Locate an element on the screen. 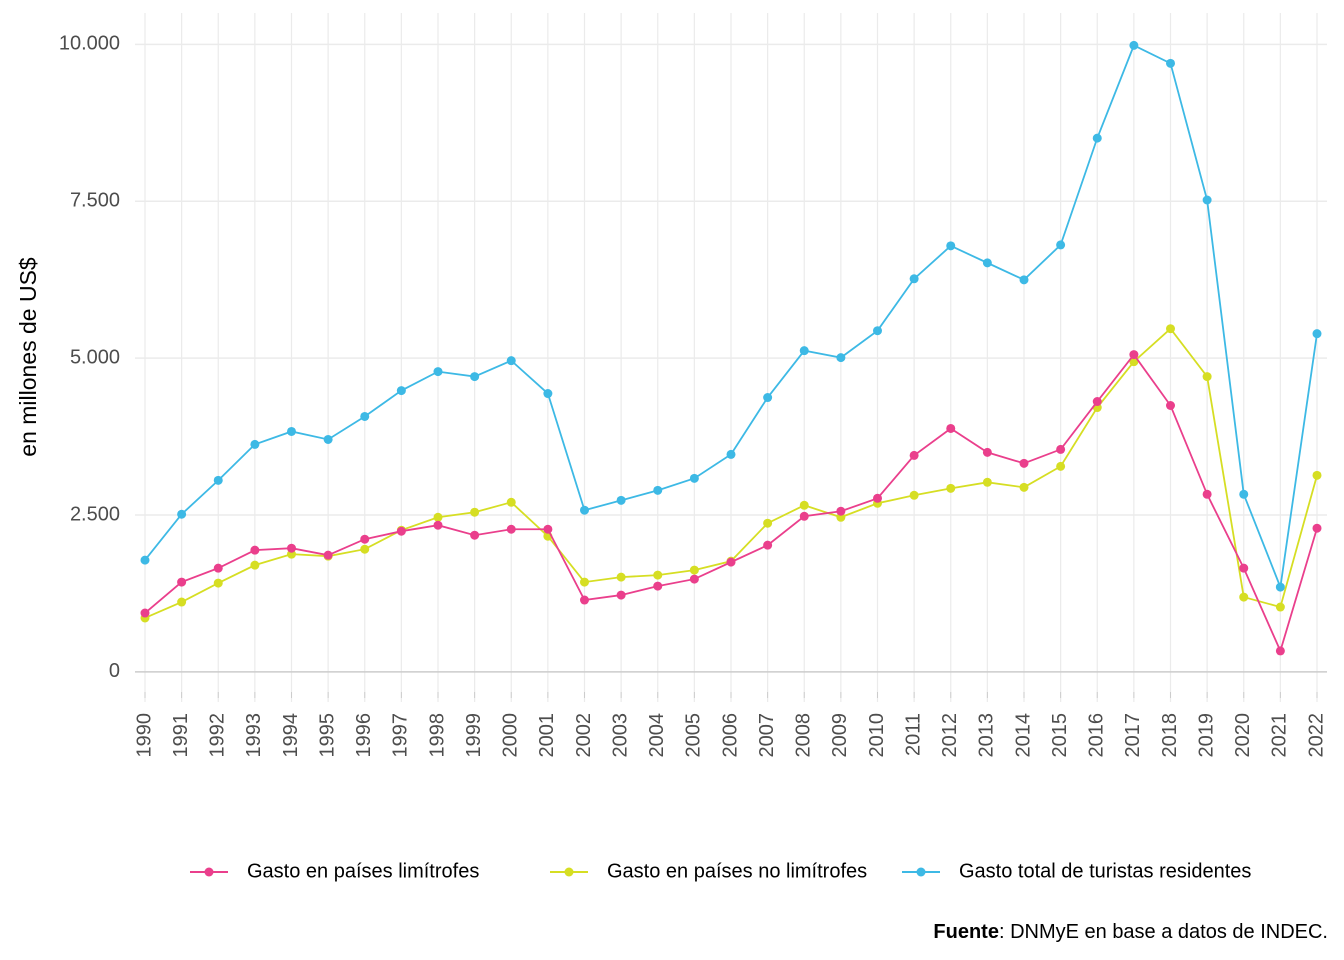  x-tick-label: 2014 is located at coordinates (1023, 735).